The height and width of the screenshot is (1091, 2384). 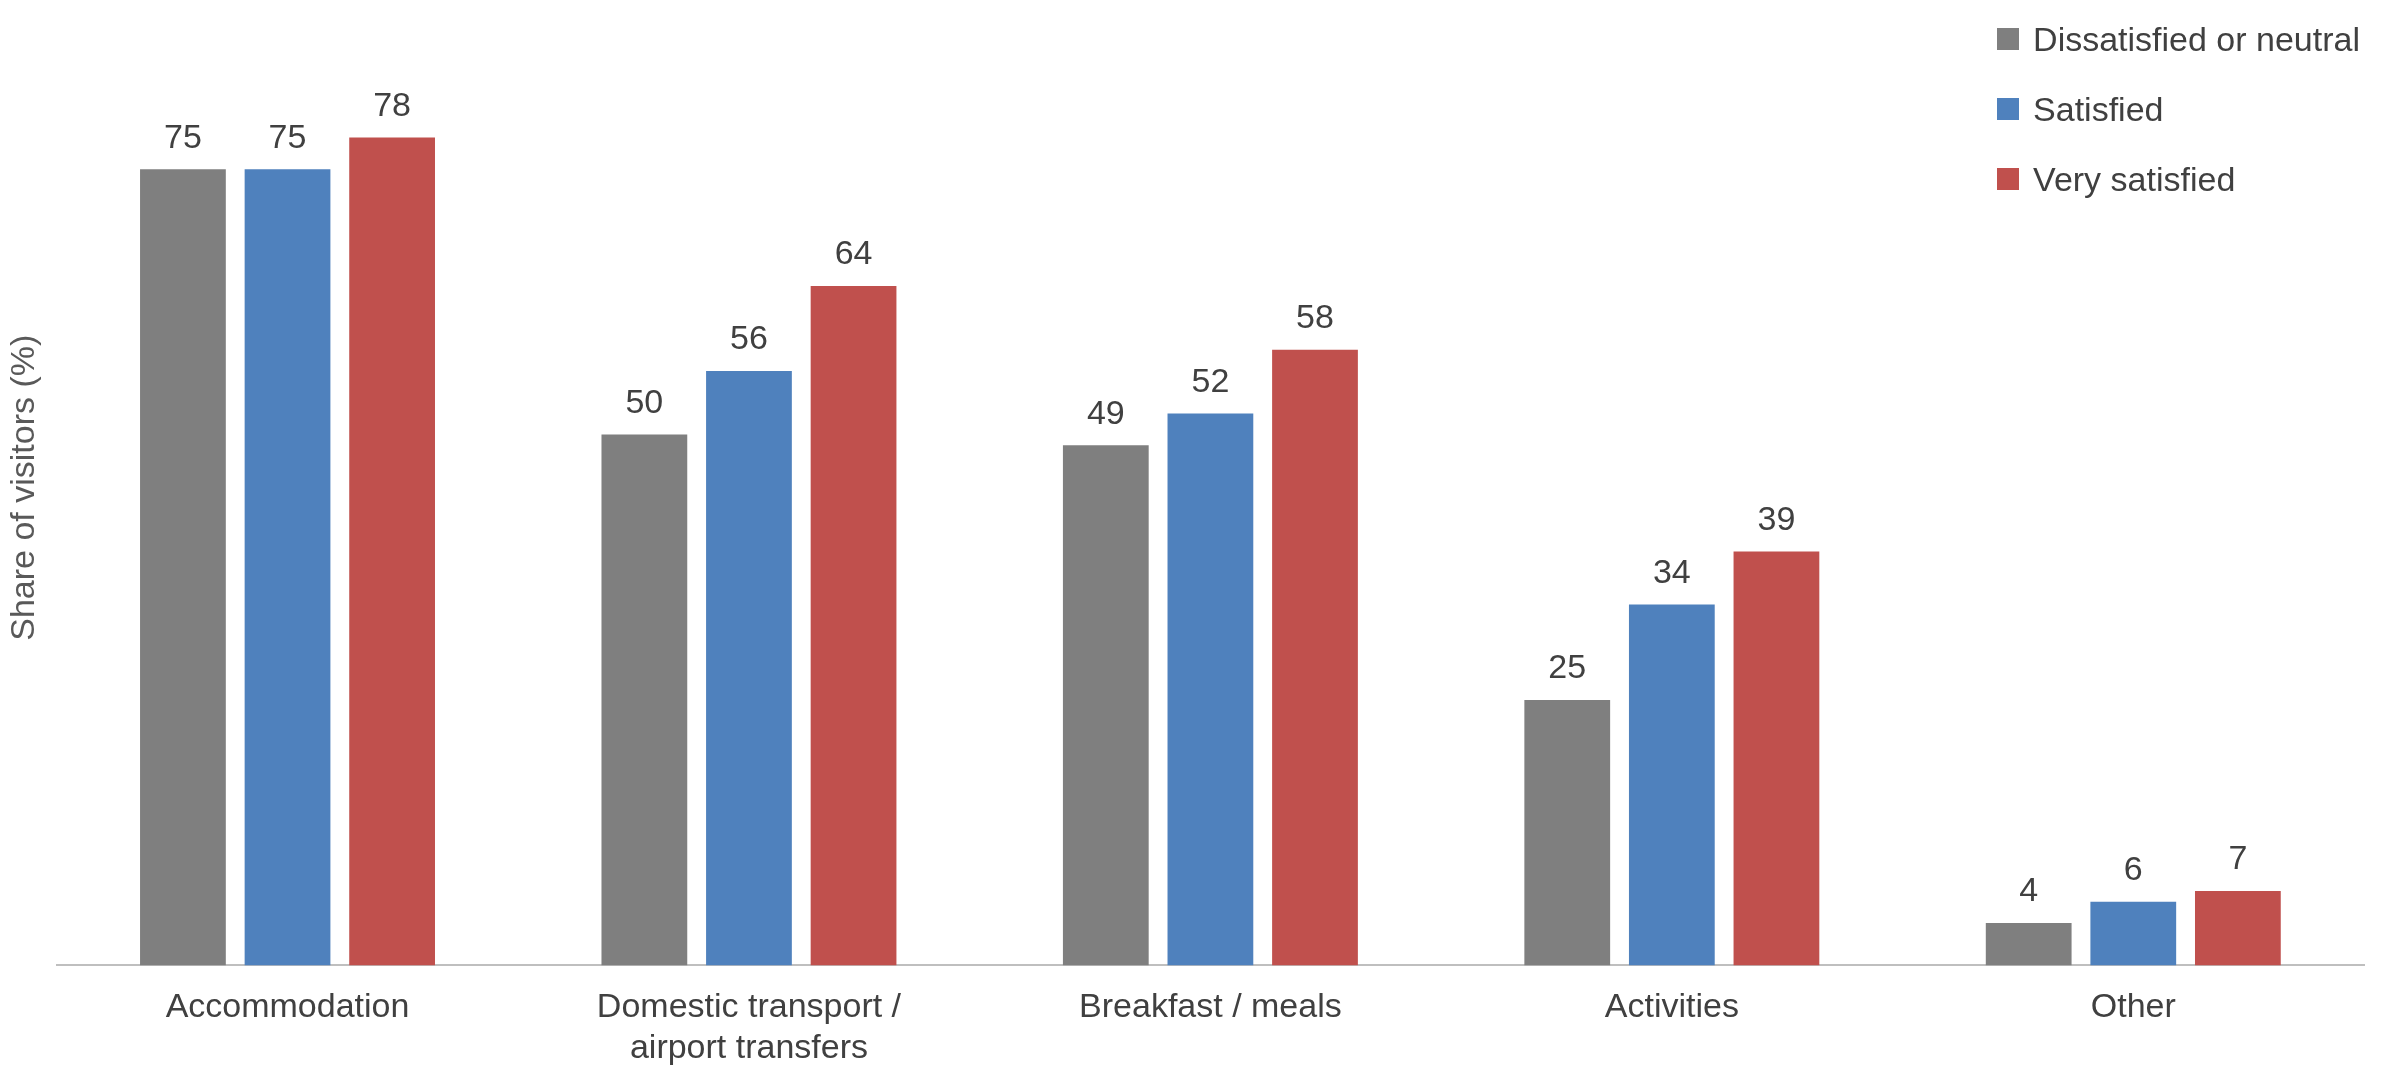 What do you see at coordinates (1567, 666) in the screenshot?
I see `data-label: 25` at bounding box center [1567, 666].